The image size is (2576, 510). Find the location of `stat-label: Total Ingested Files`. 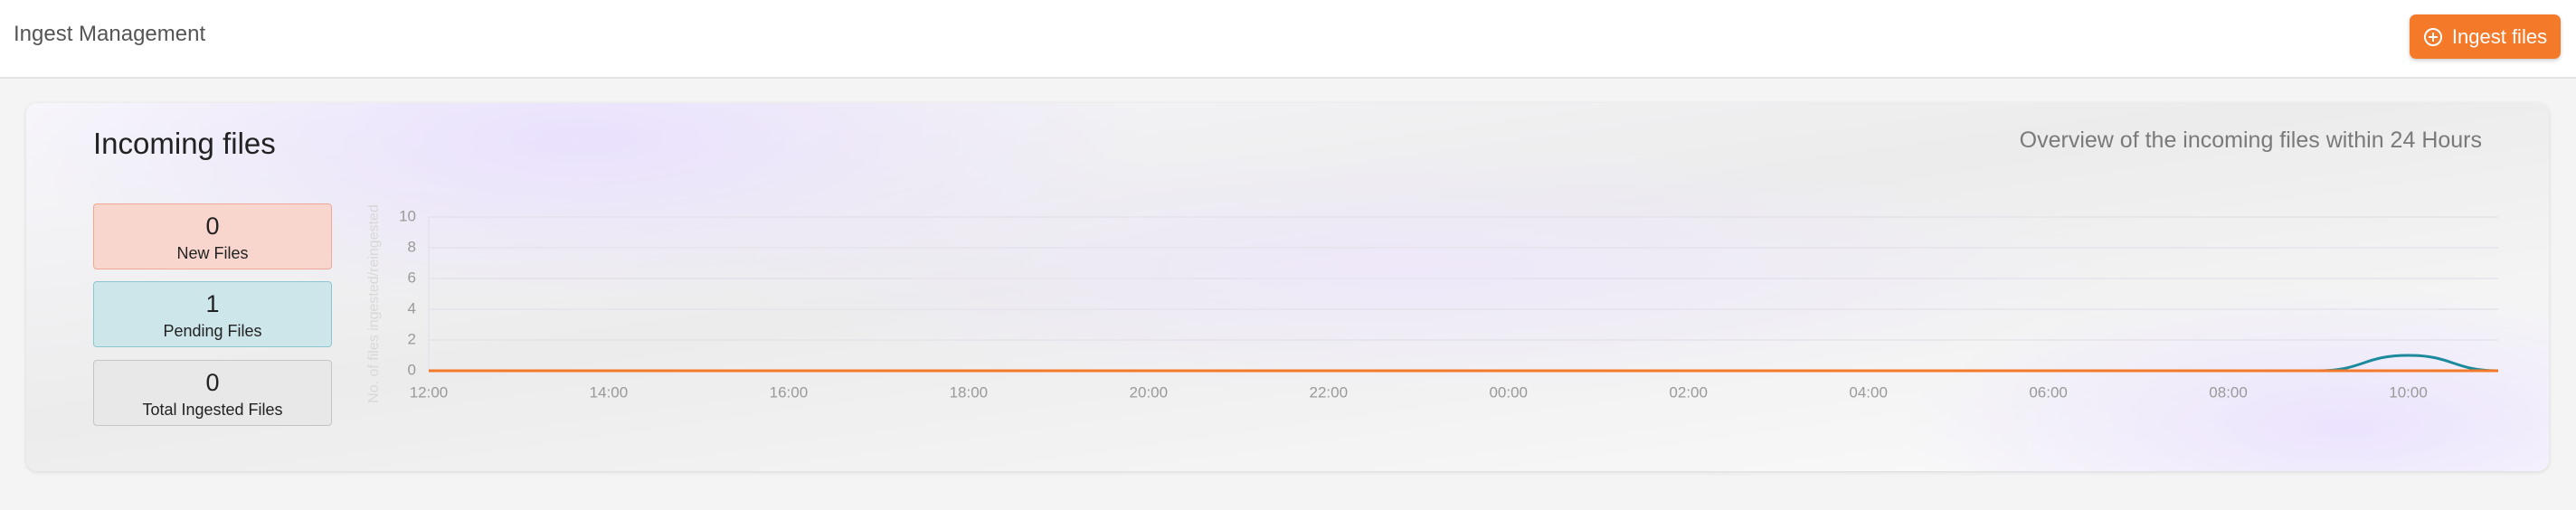

stat-label: Total Ingested Files is located at coordinates (212, 410).